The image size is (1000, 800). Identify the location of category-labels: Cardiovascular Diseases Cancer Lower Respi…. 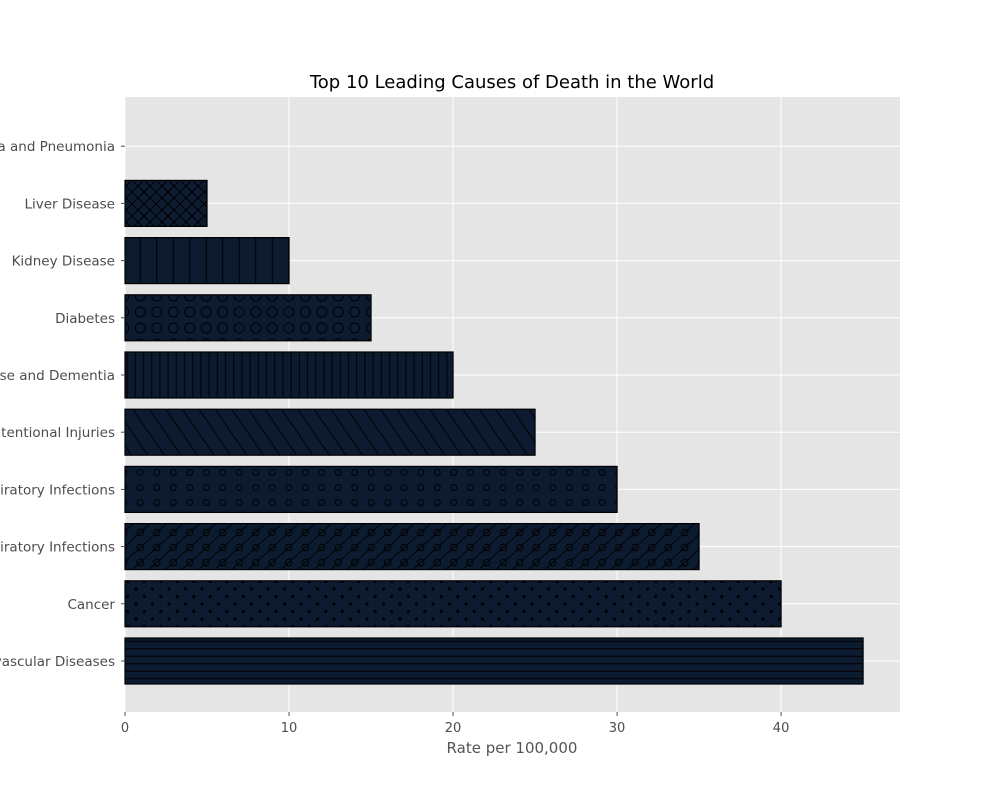
(62, 404).